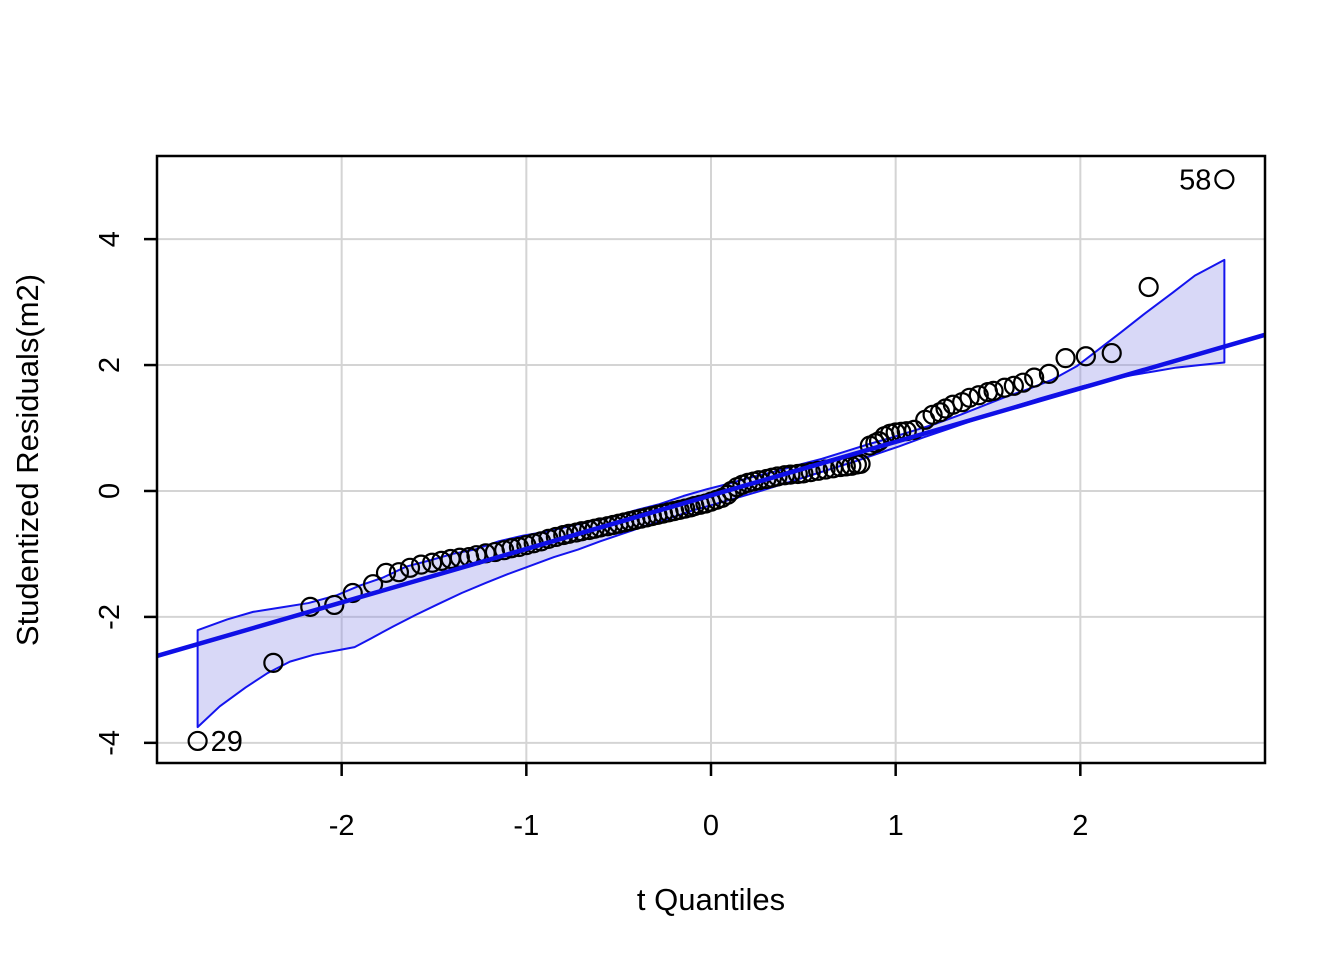 The width and height of the screenshot is (1344, 960). Describe the element at coordinates (711, 826) in the screenshot. I see `x-tick-label: 0` at that location.